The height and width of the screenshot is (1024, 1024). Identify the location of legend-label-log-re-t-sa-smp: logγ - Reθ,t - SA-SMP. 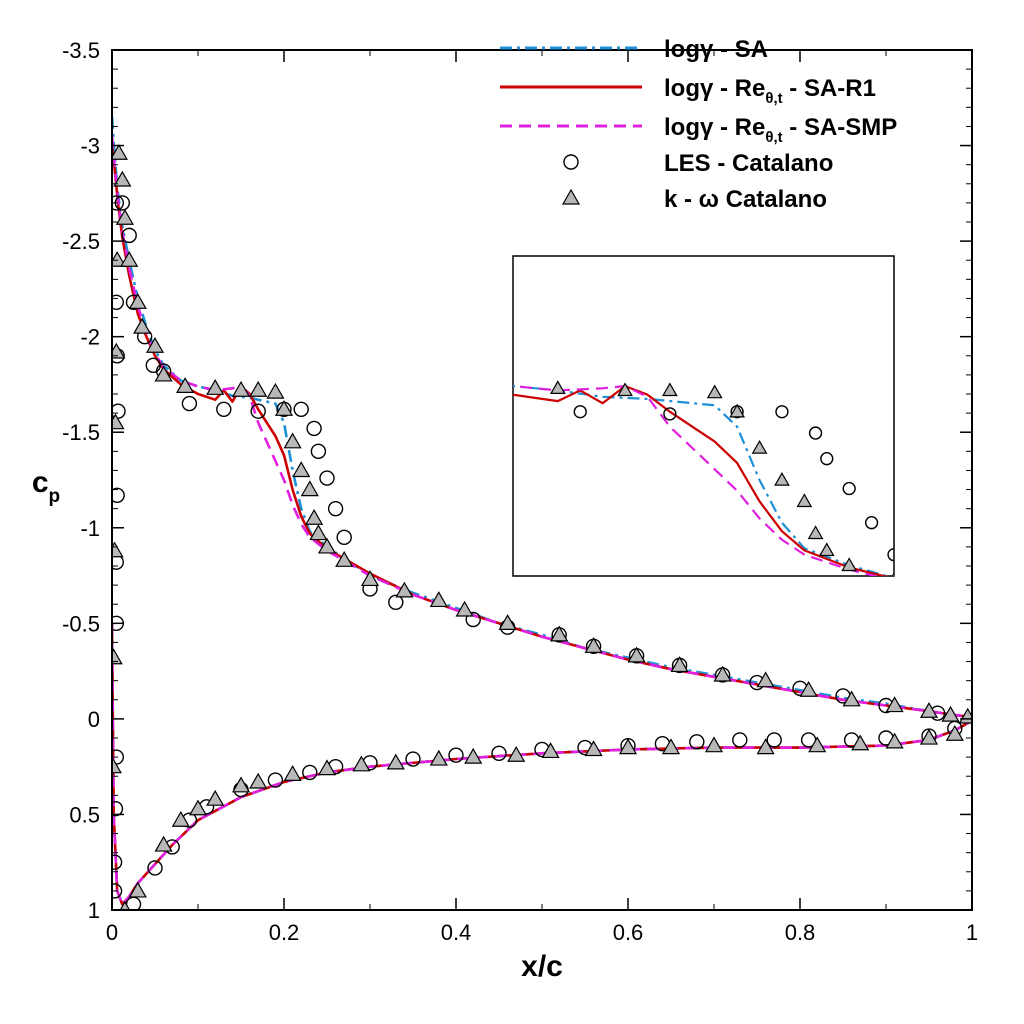
(780, 130).